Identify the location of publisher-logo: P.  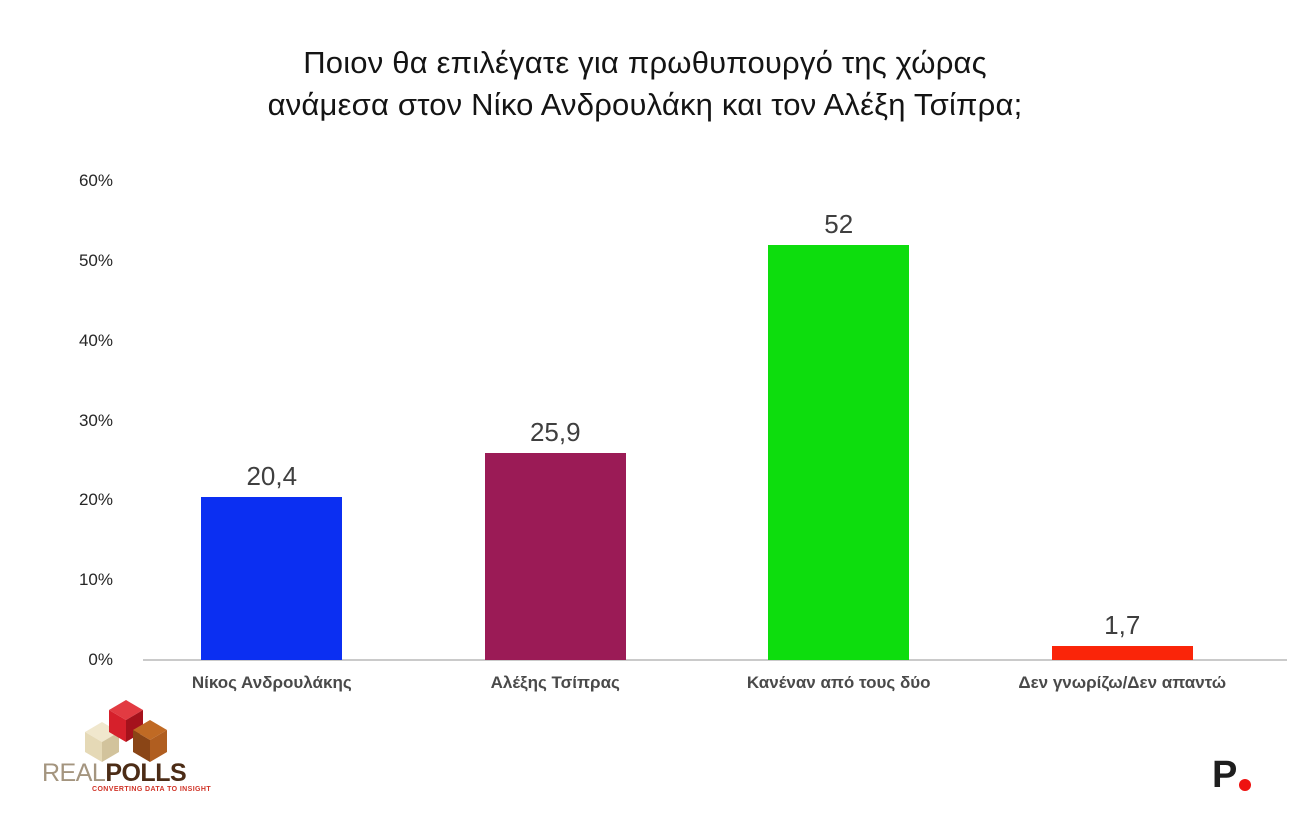
(1232, 775).